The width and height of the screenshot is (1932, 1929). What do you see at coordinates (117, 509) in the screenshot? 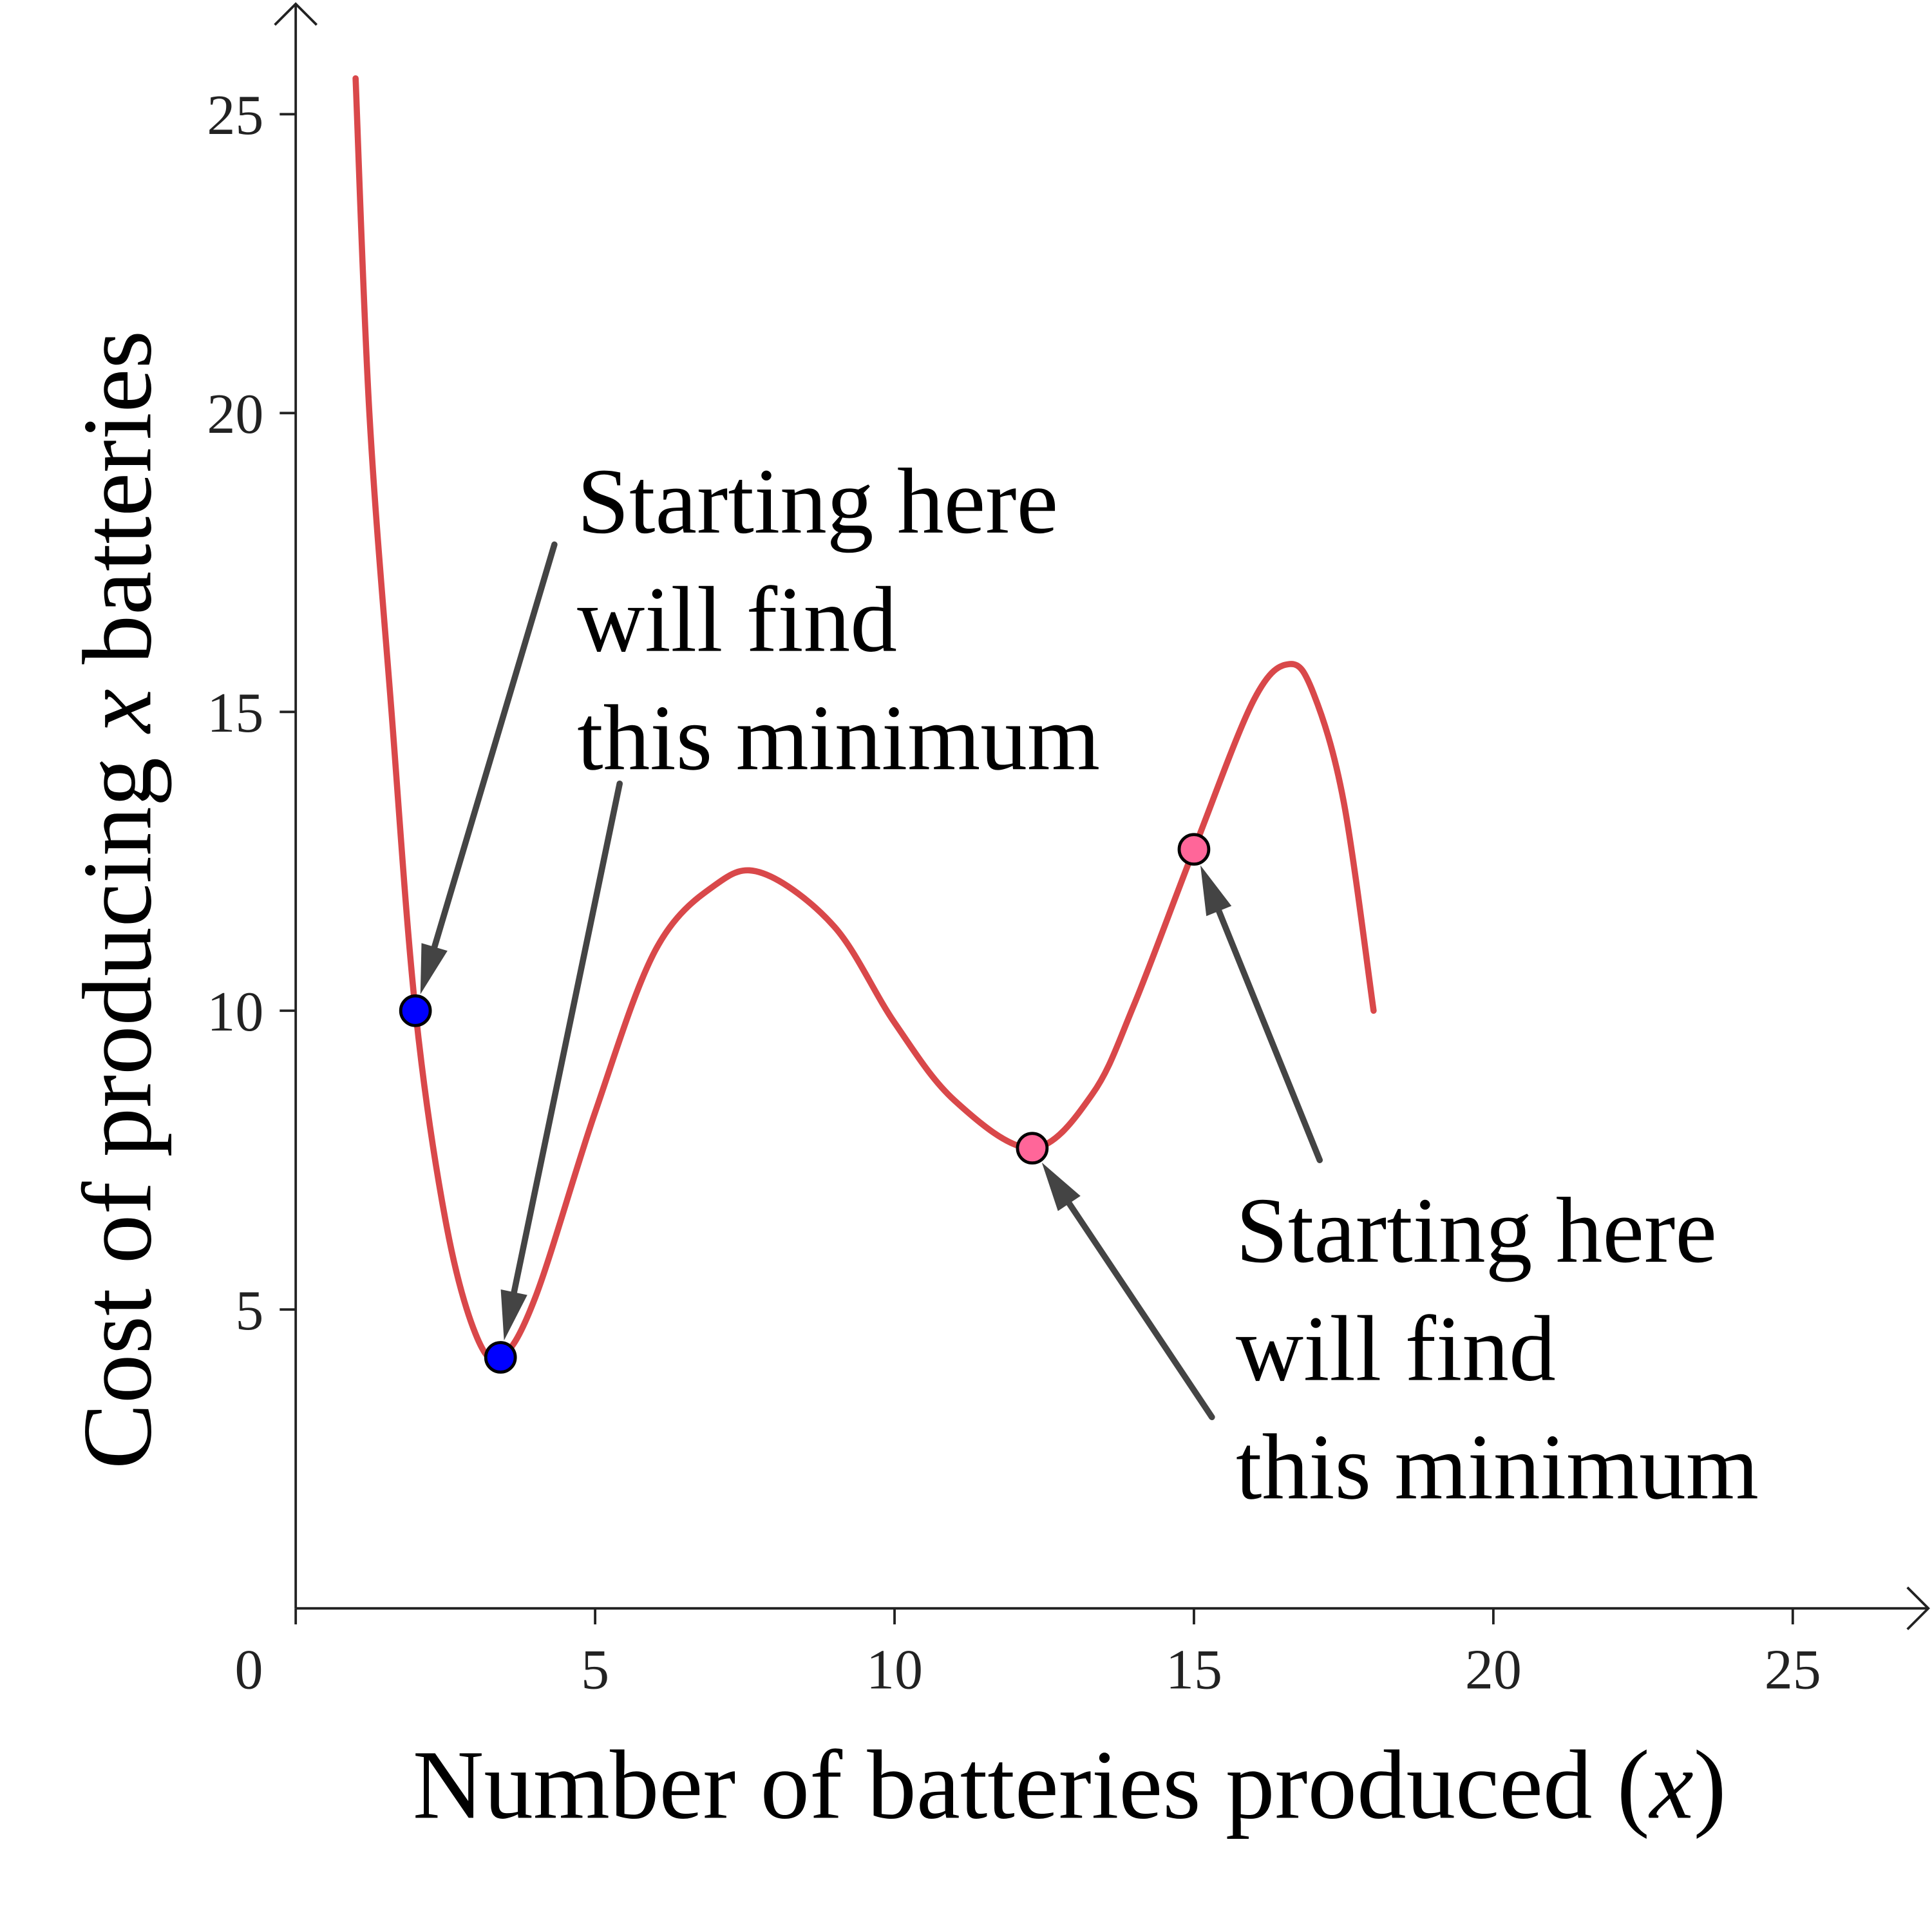
I see `y-axis-label-post: batteries` at bounding box center [117, 509].